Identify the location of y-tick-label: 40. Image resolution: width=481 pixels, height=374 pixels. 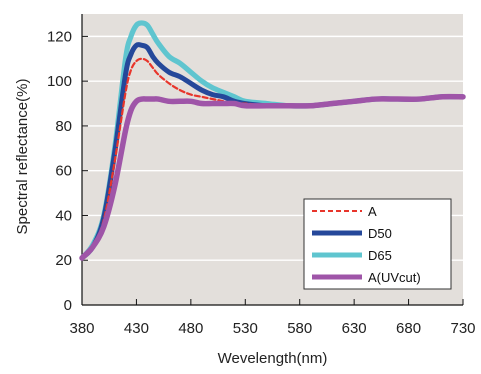
(63, 215).